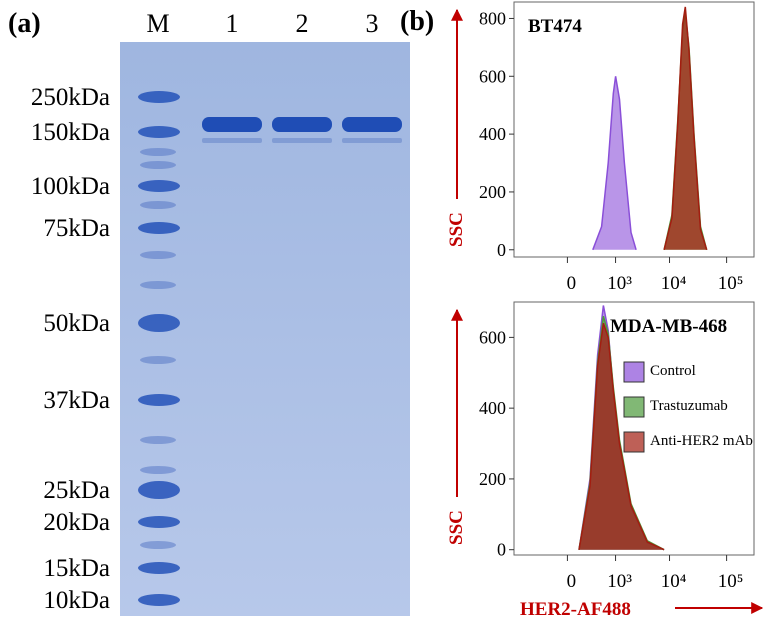 This screenshot has width=771, height=620. Describe the element at coordinates (372, 23) in the screenshot. I see `lane-label: 3` at that location.